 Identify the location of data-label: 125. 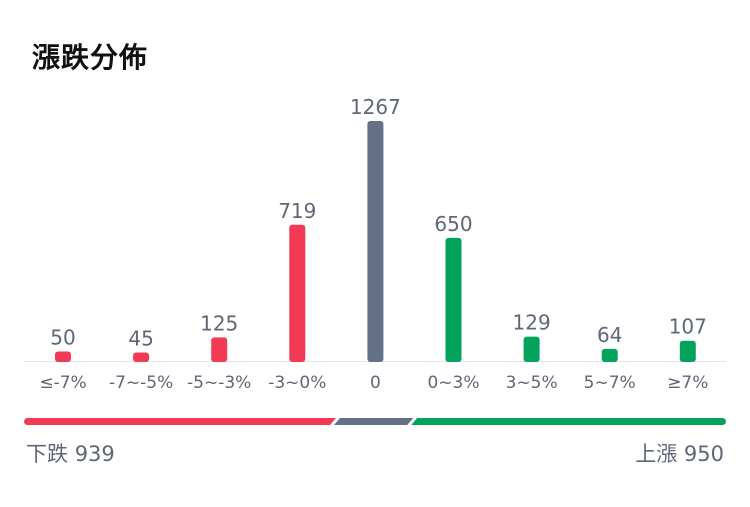
(219, 323).